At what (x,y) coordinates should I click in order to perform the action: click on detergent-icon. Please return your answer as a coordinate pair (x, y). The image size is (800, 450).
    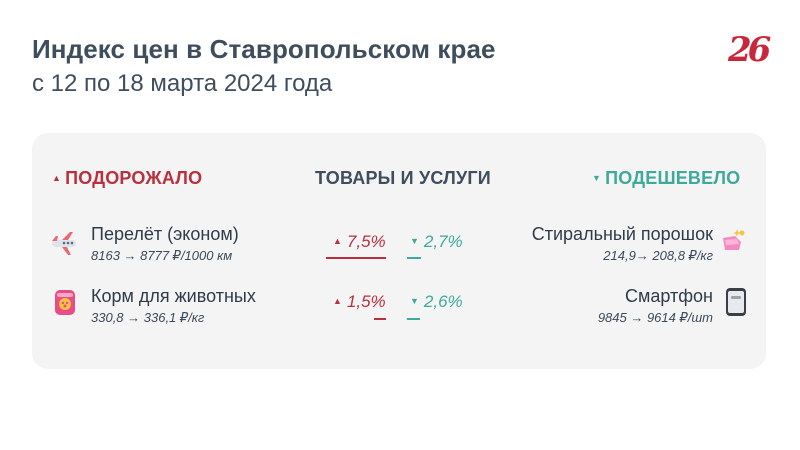
    Looking at the image, I should click on (734, 239).